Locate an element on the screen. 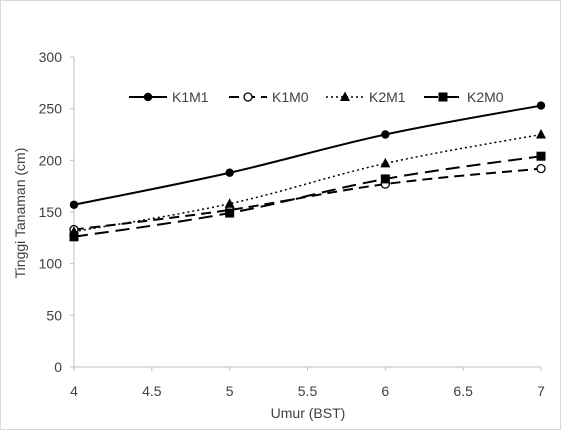 The height and width of the screenshot is (434, 561). y-tick-label: 250 is located at coordinates (51, 109).